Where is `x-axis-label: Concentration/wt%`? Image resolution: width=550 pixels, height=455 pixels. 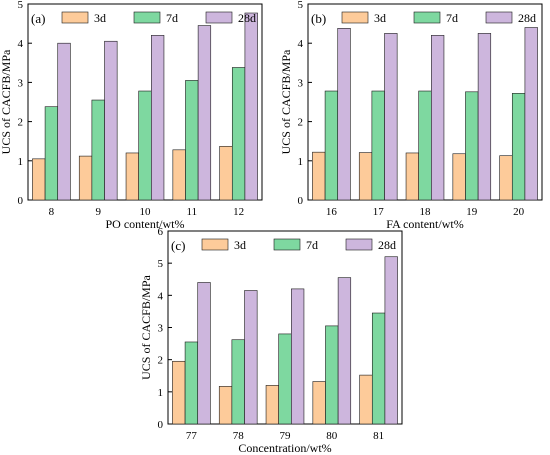
x-axis-label: Concentration/wt% is located at coordinates (284, 448).